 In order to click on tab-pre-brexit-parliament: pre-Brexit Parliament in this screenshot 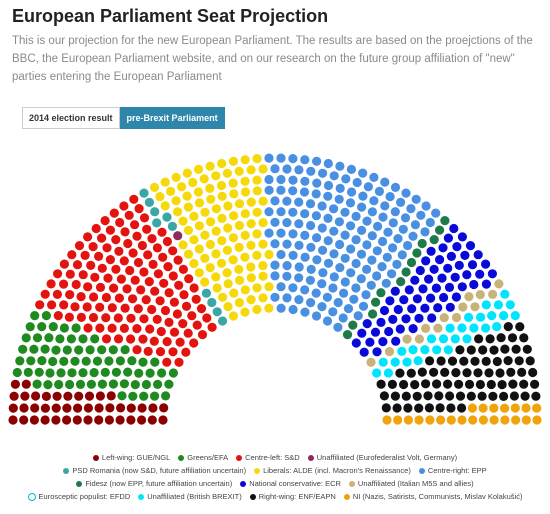, I will do `click(172, 118)`.